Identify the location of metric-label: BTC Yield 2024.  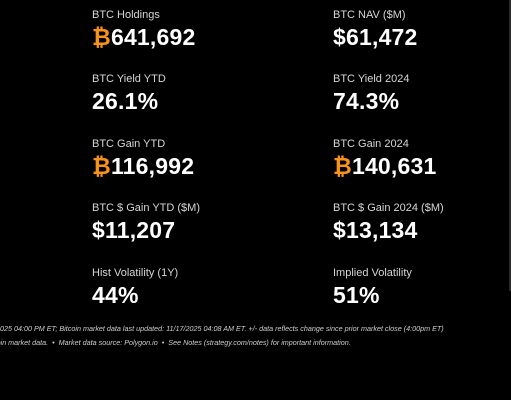
(371, 79).